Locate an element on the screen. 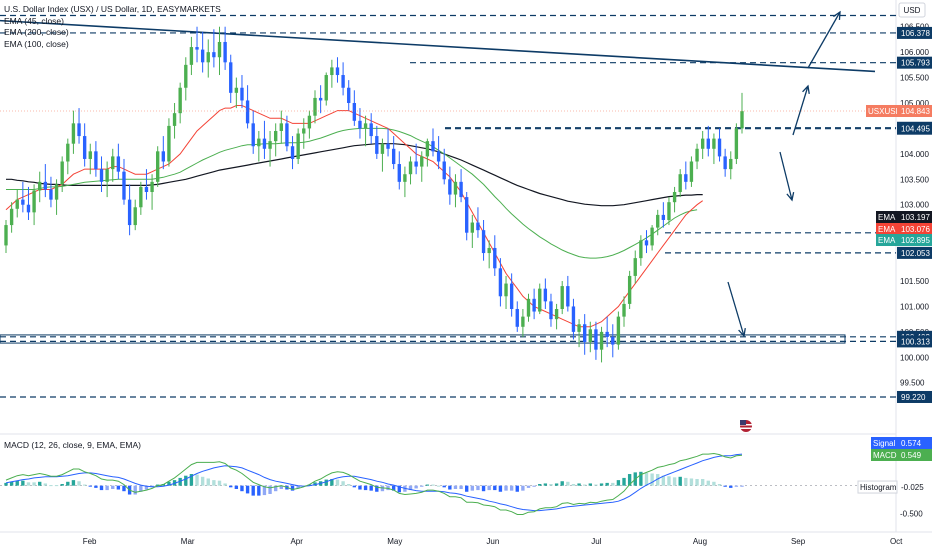 The width and height of the screenshot is (932, 550). level-badge: 104.495 is located at coordinates (914, 128).